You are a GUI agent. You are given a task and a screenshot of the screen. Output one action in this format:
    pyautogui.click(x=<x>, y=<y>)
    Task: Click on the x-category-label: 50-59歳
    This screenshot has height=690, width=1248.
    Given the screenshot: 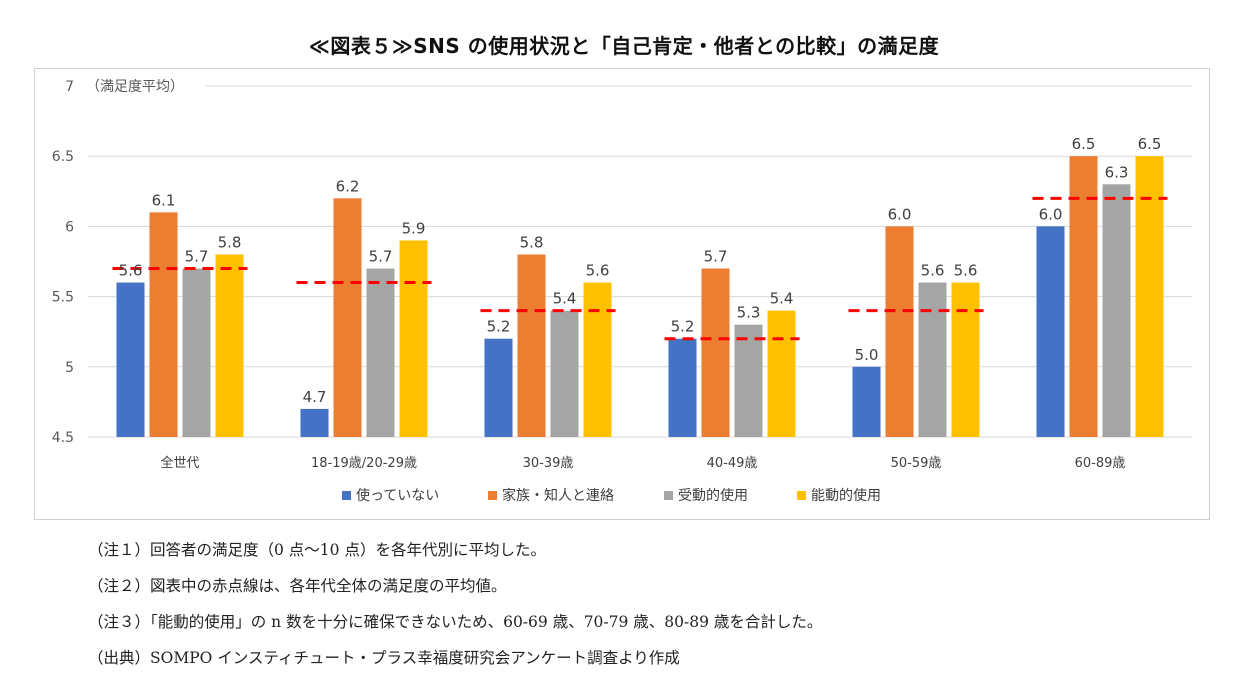 What is the action you would take?
    pyautogui.click(x=916, y=463)
    